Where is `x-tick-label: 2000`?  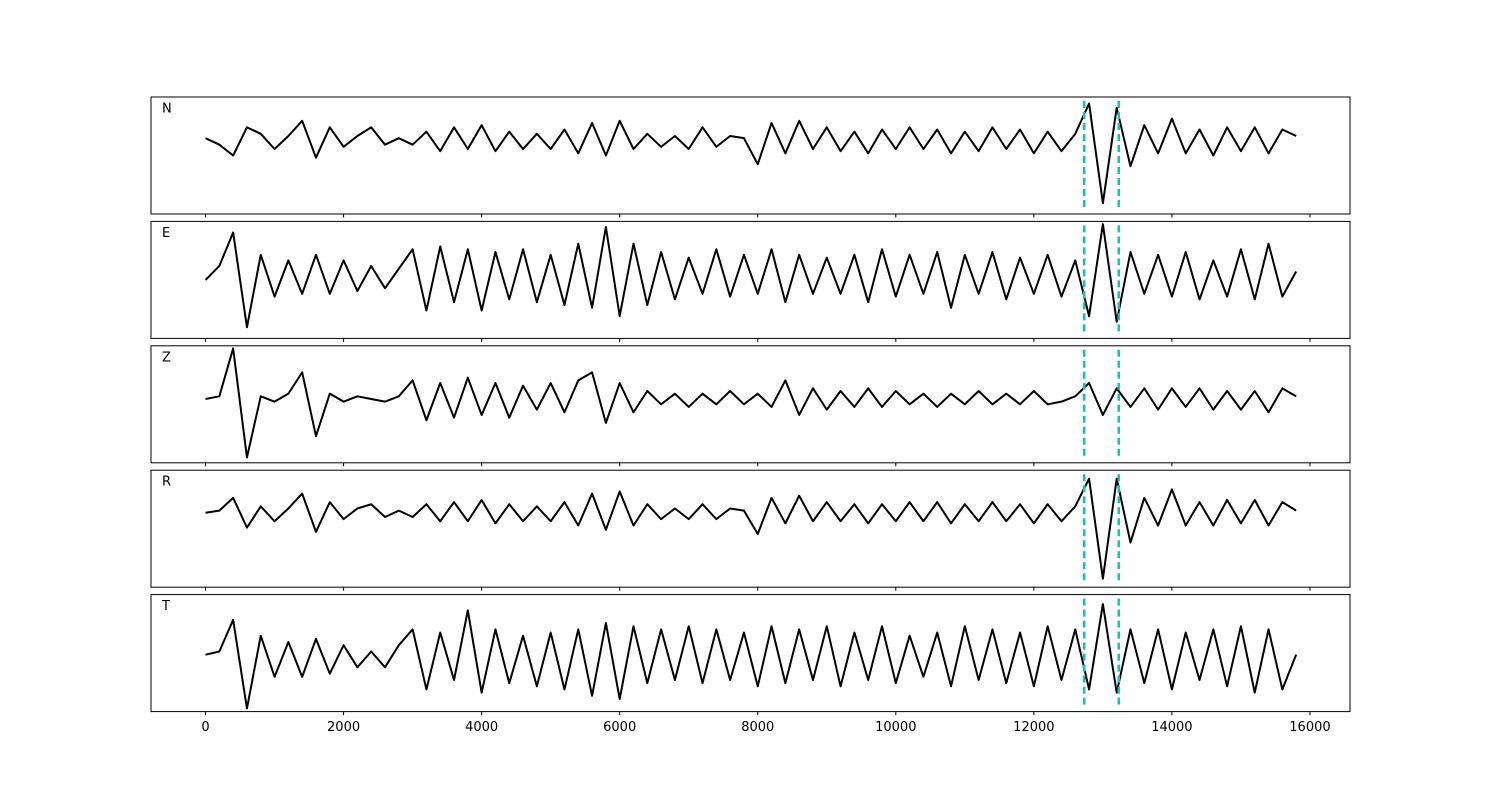 x-tick-label: 2000 is located at coordinates (343, 727).